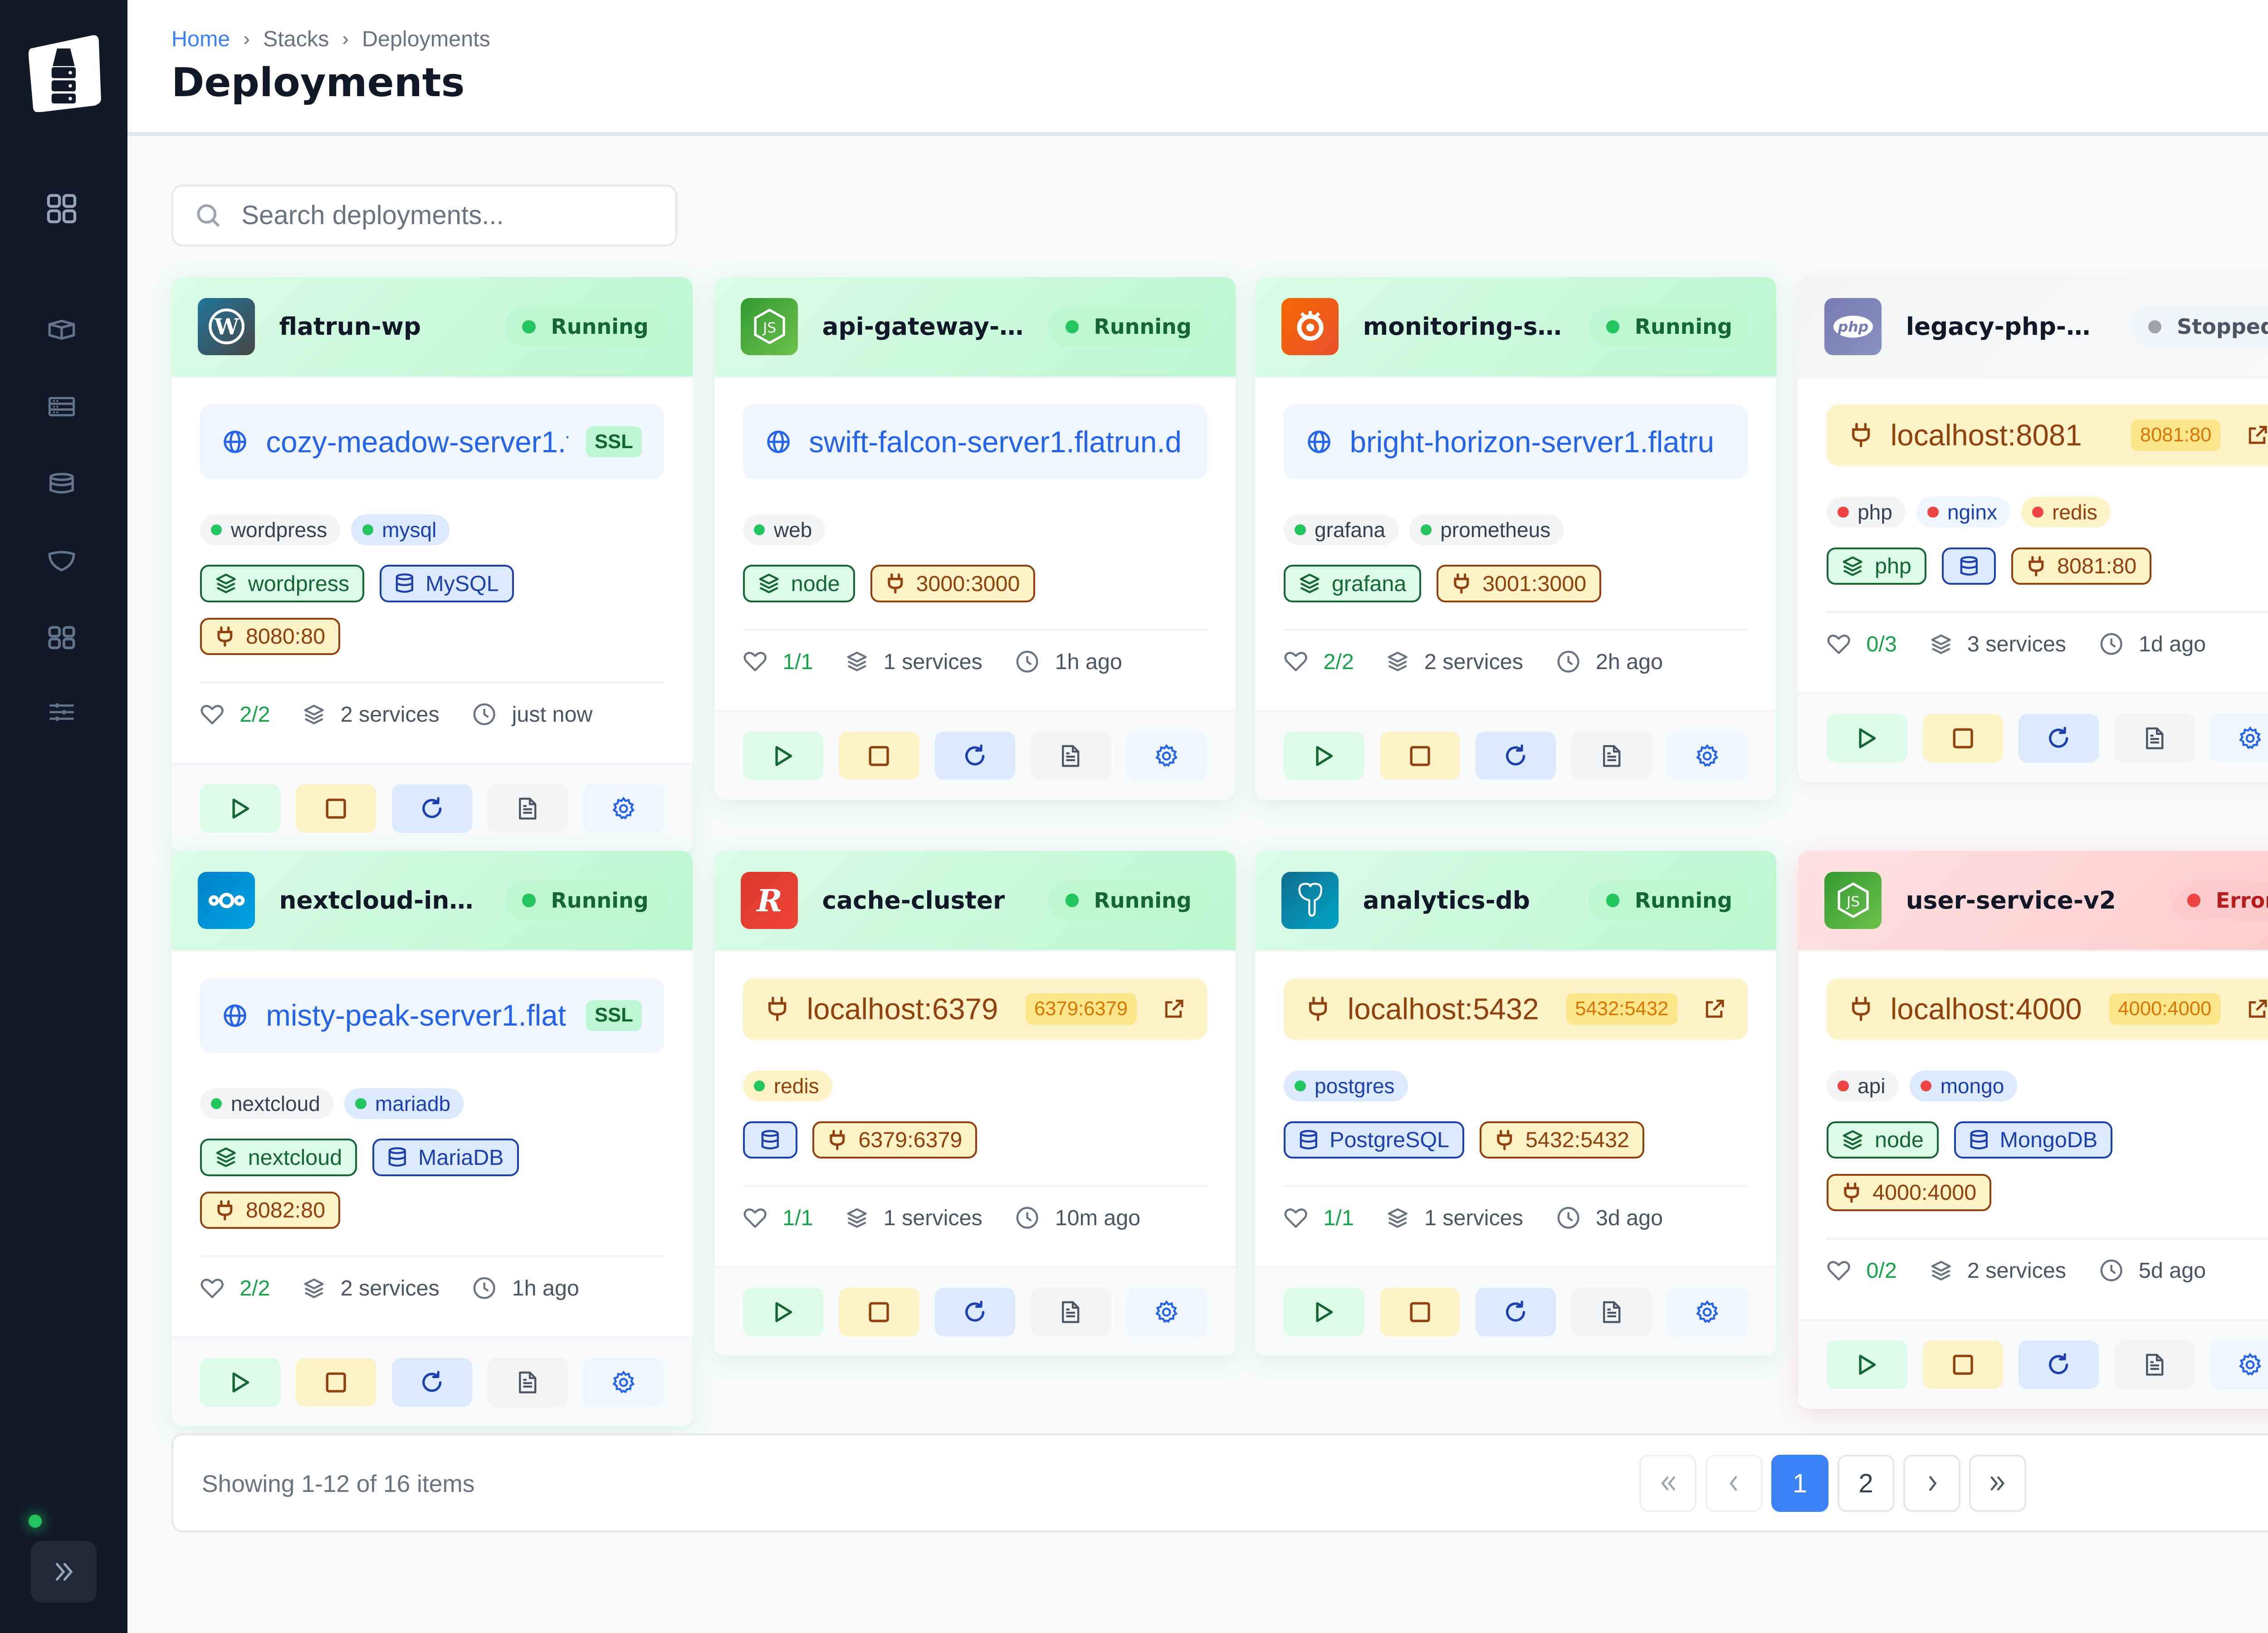 This screenshot has height=1633, width=2268. Describe the element at coordinates (1800, 1483) in the screenshot. I see `page-button-1: 1` at that location.